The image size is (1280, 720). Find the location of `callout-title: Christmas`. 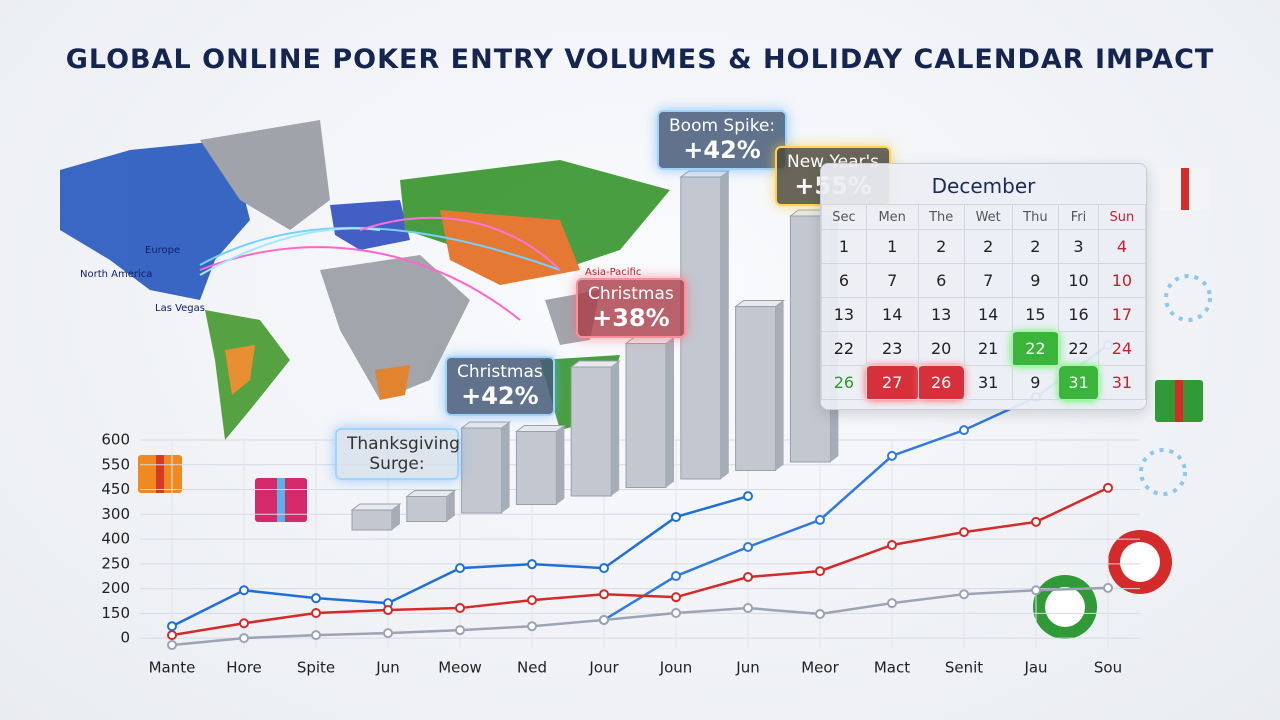

callout-title: Christmas is located at coordinates (631, 294).